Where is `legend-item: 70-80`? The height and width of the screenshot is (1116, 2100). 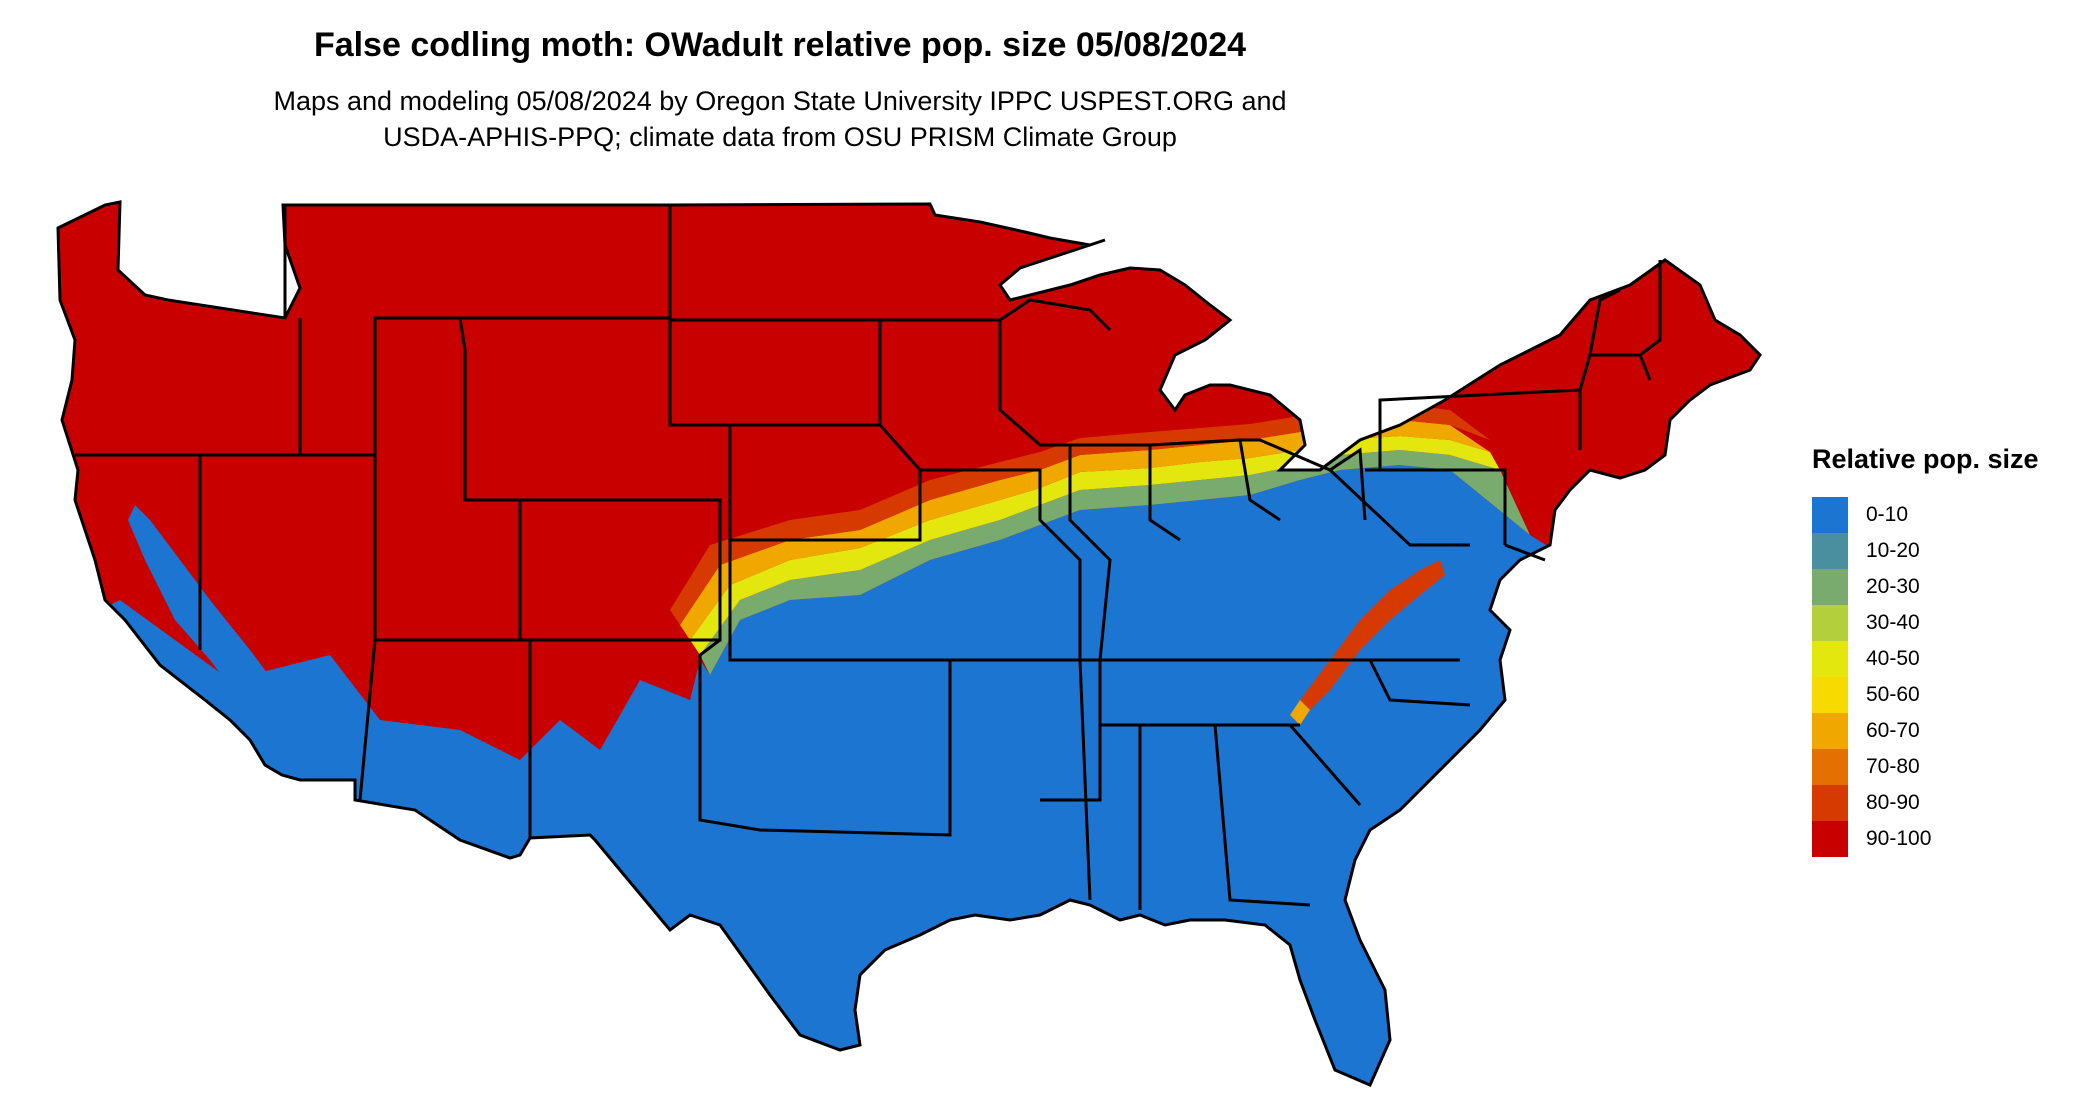
legend-item: 70-80 is located at coordinates (1925, 767).